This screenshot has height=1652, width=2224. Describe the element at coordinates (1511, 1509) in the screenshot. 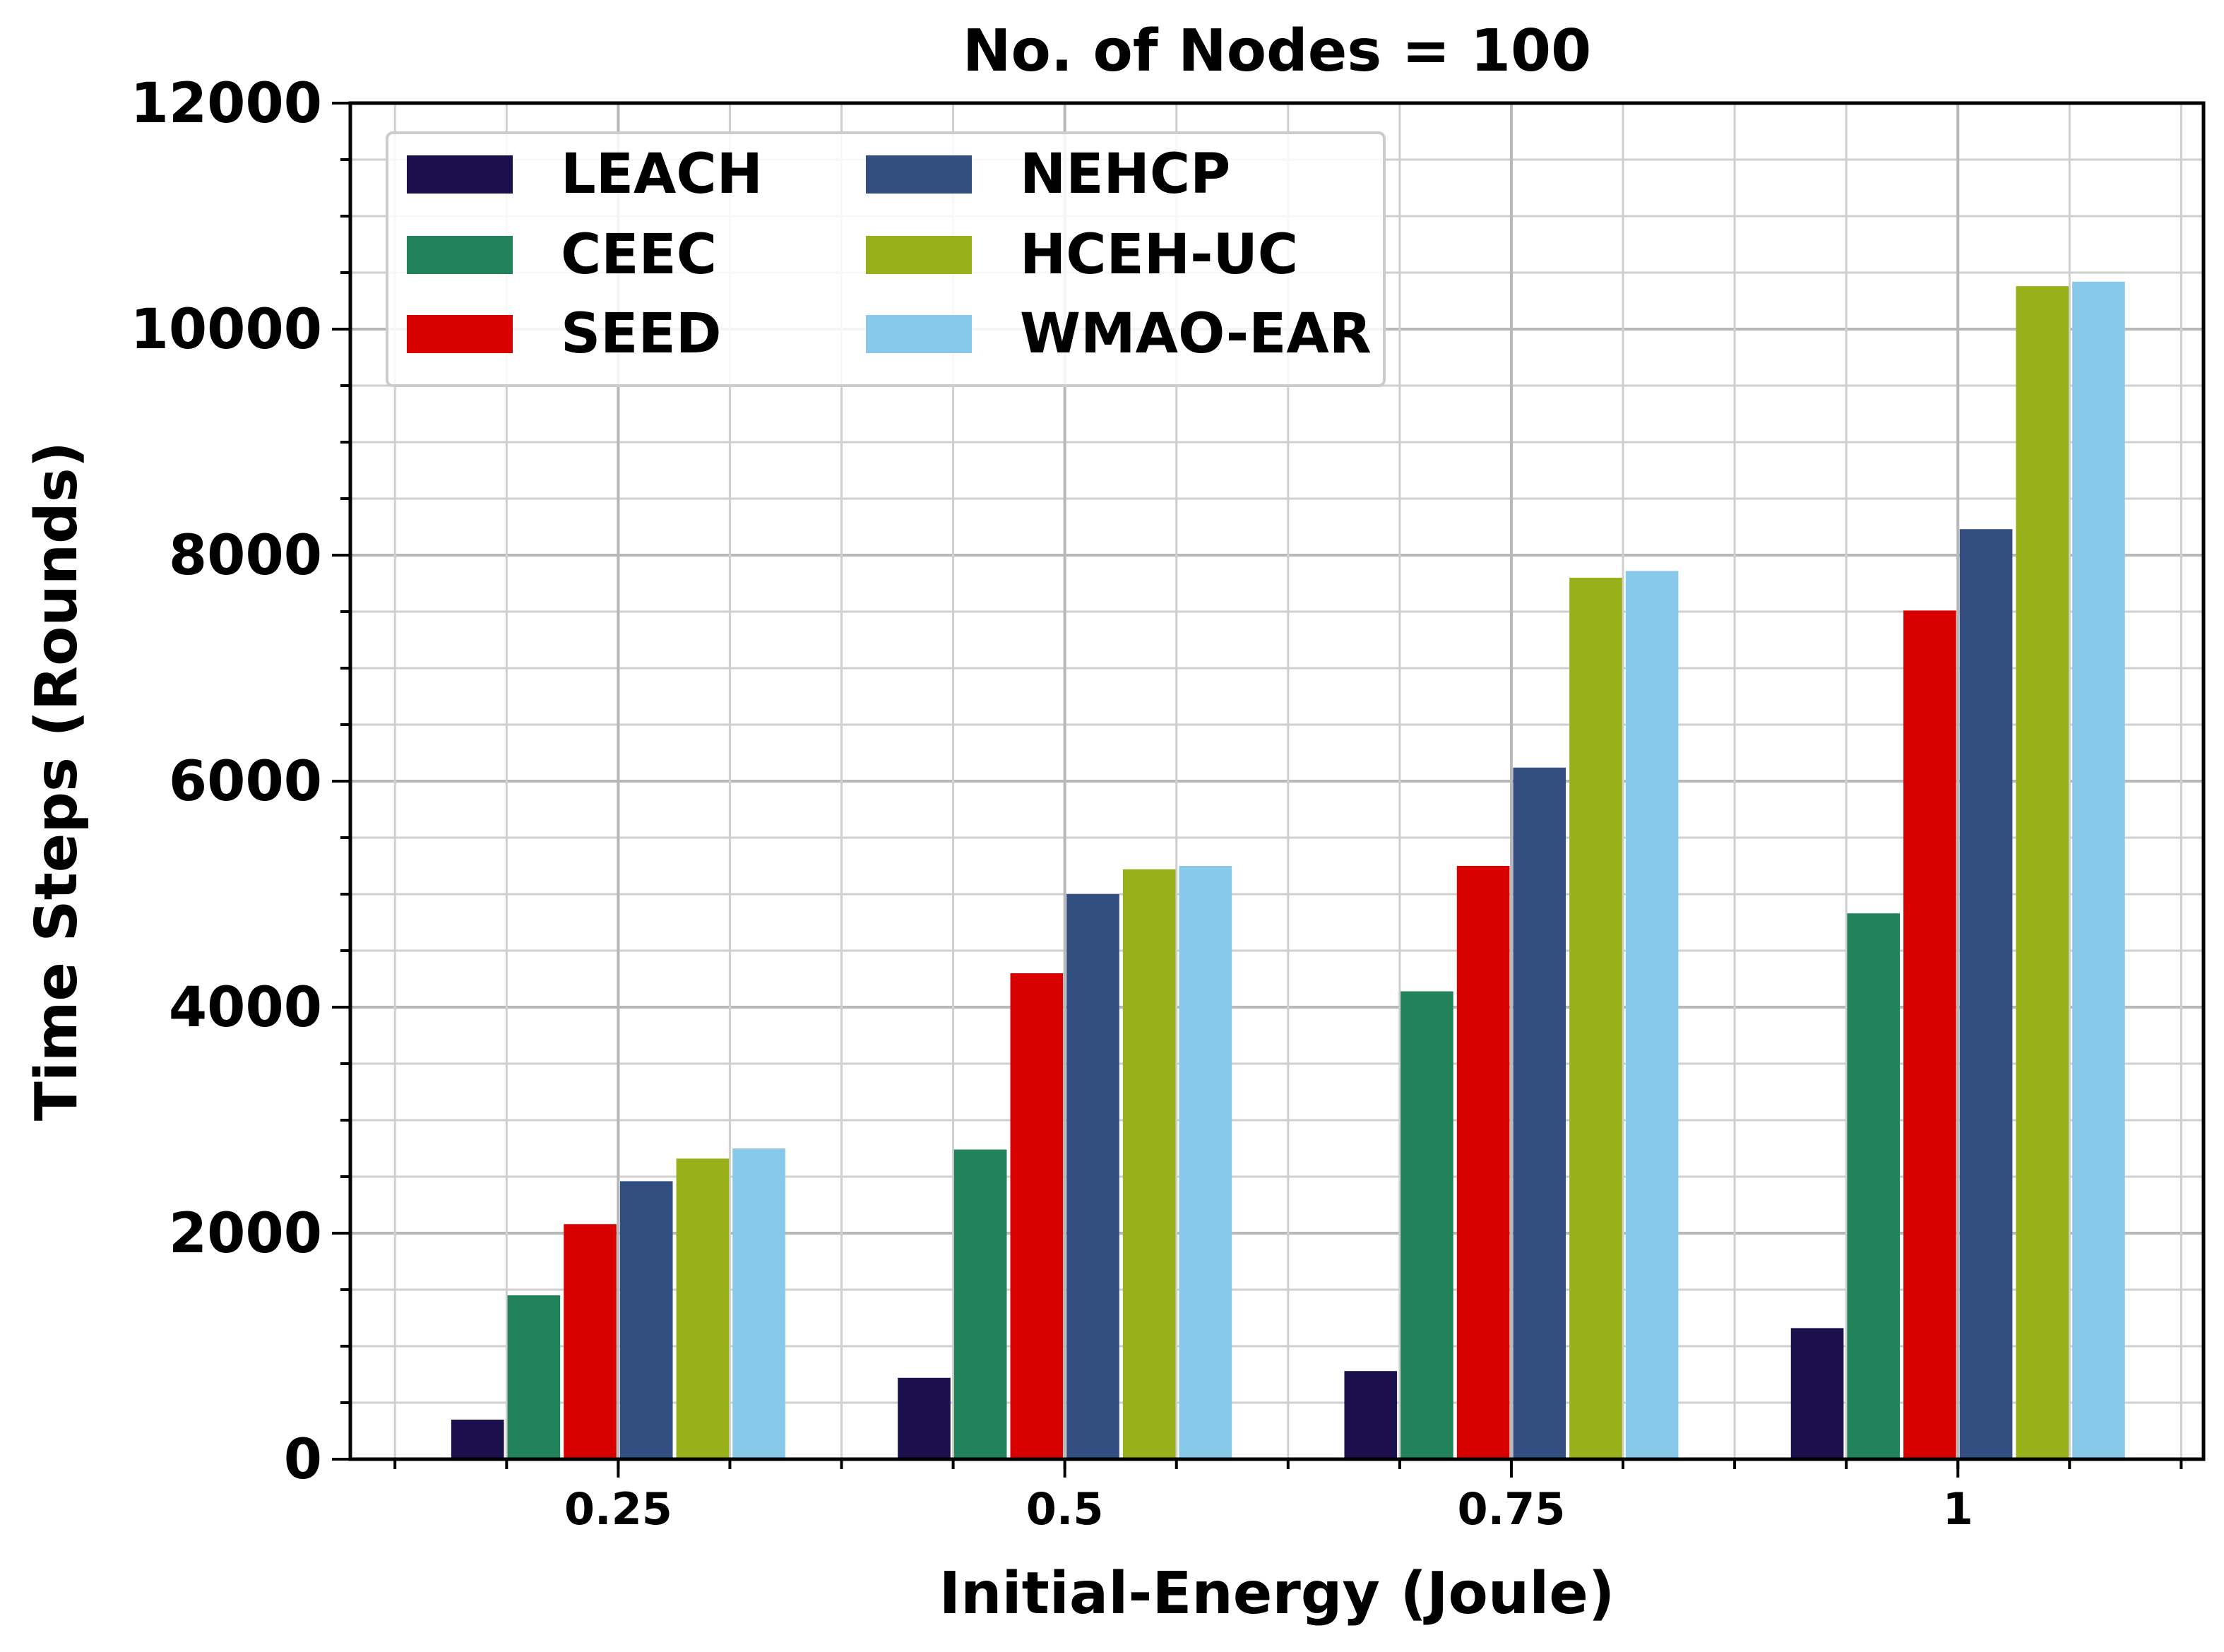

I see `x-tick-label: 0.75` at that location.